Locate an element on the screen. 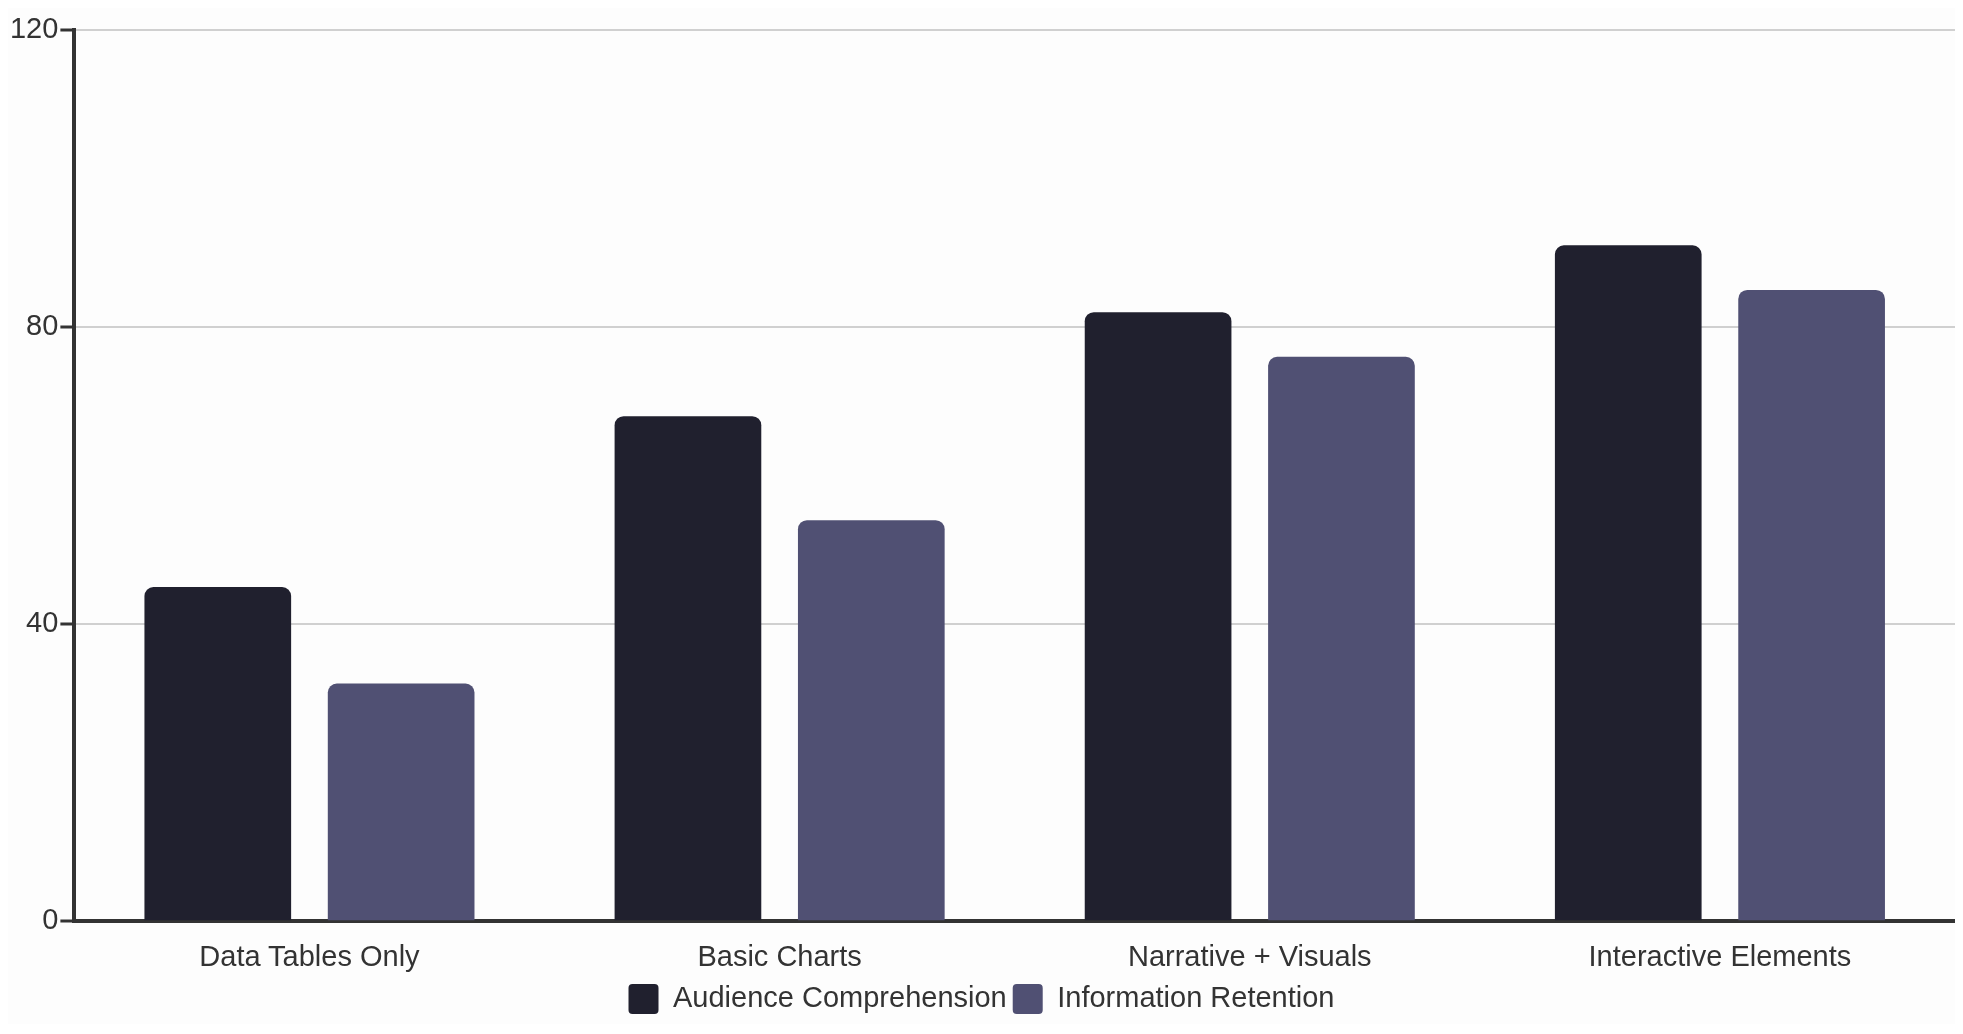 The width and height of the screenshot is (1963, 1034). y-tick-label: 80 is located at coordinates (42, 325).